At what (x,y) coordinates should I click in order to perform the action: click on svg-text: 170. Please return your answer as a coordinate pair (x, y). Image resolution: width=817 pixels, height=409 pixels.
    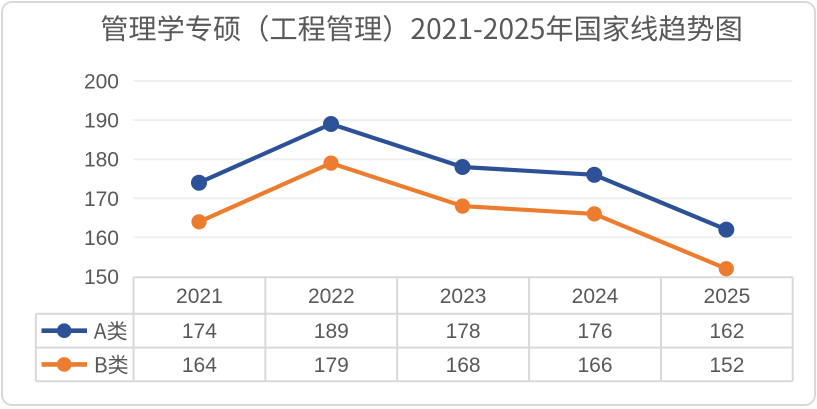
    Looking at the image, I should click on (101, 199).